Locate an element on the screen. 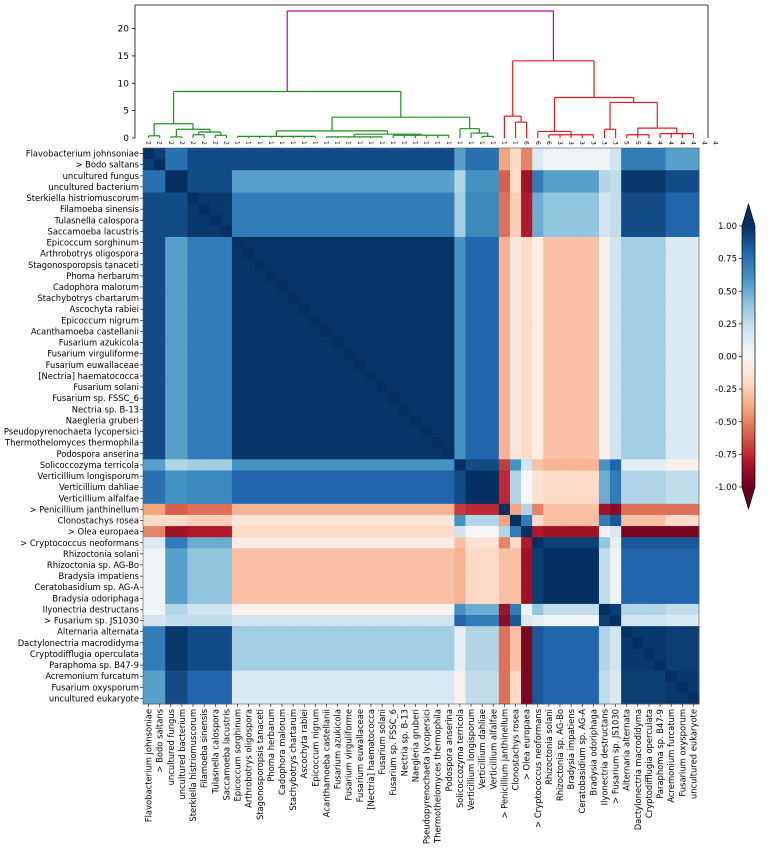 Image resolution: width=778 pixels, height=851 pixels. row-label: Sterkiella histriomuscorum is located at coordinates (82, 198).